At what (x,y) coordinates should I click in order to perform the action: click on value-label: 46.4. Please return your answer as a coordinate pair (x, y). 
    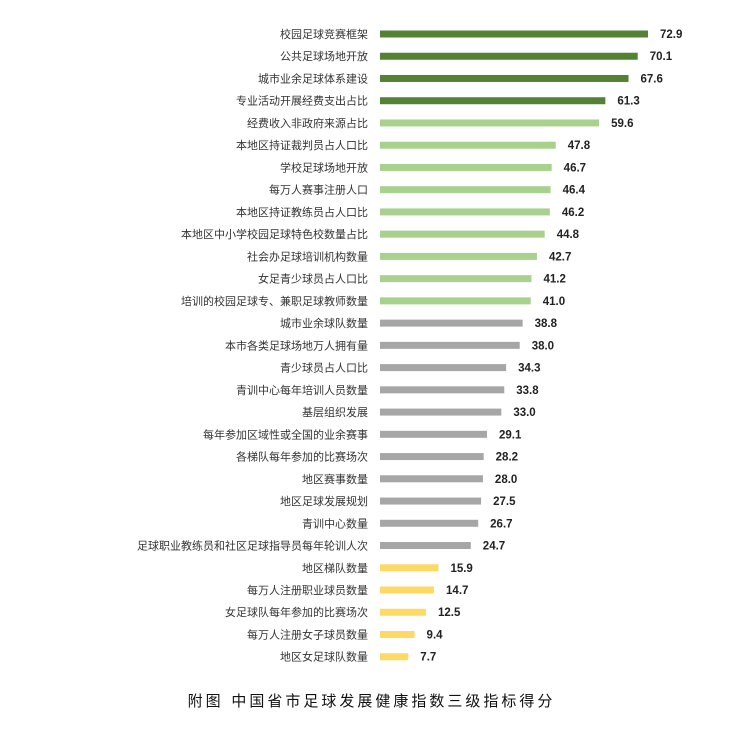
    Looking at the image, I should click on (574, 191).